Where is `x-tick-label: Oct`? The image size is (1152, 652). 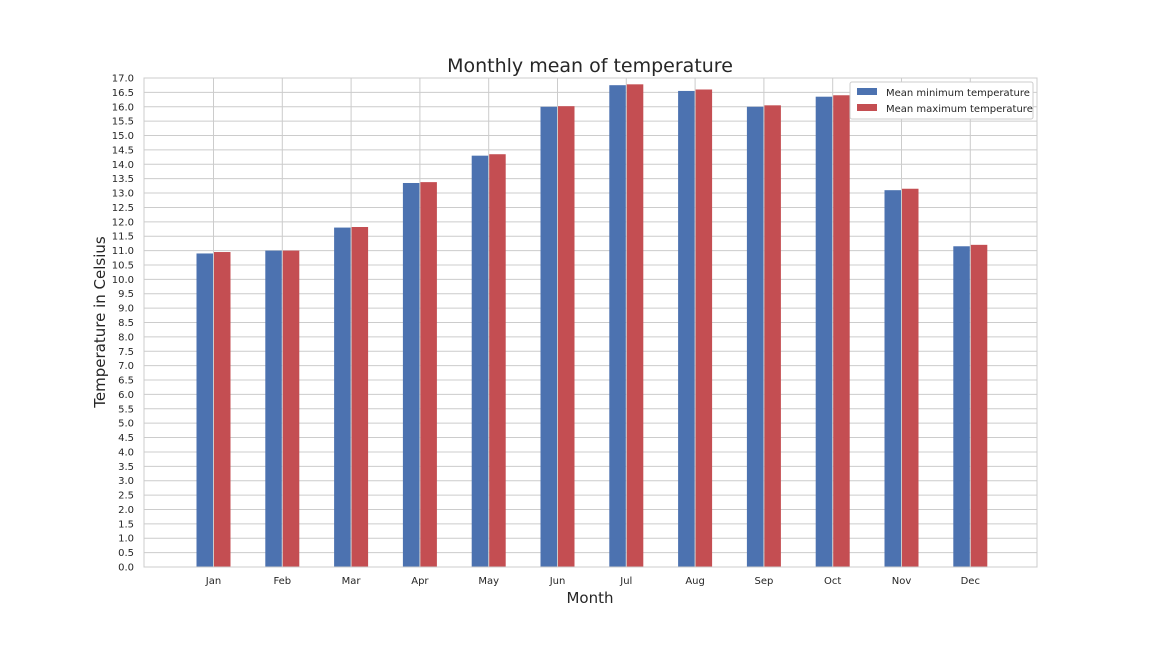 x-tick-label: Oct is located at coordinates (832, 581).